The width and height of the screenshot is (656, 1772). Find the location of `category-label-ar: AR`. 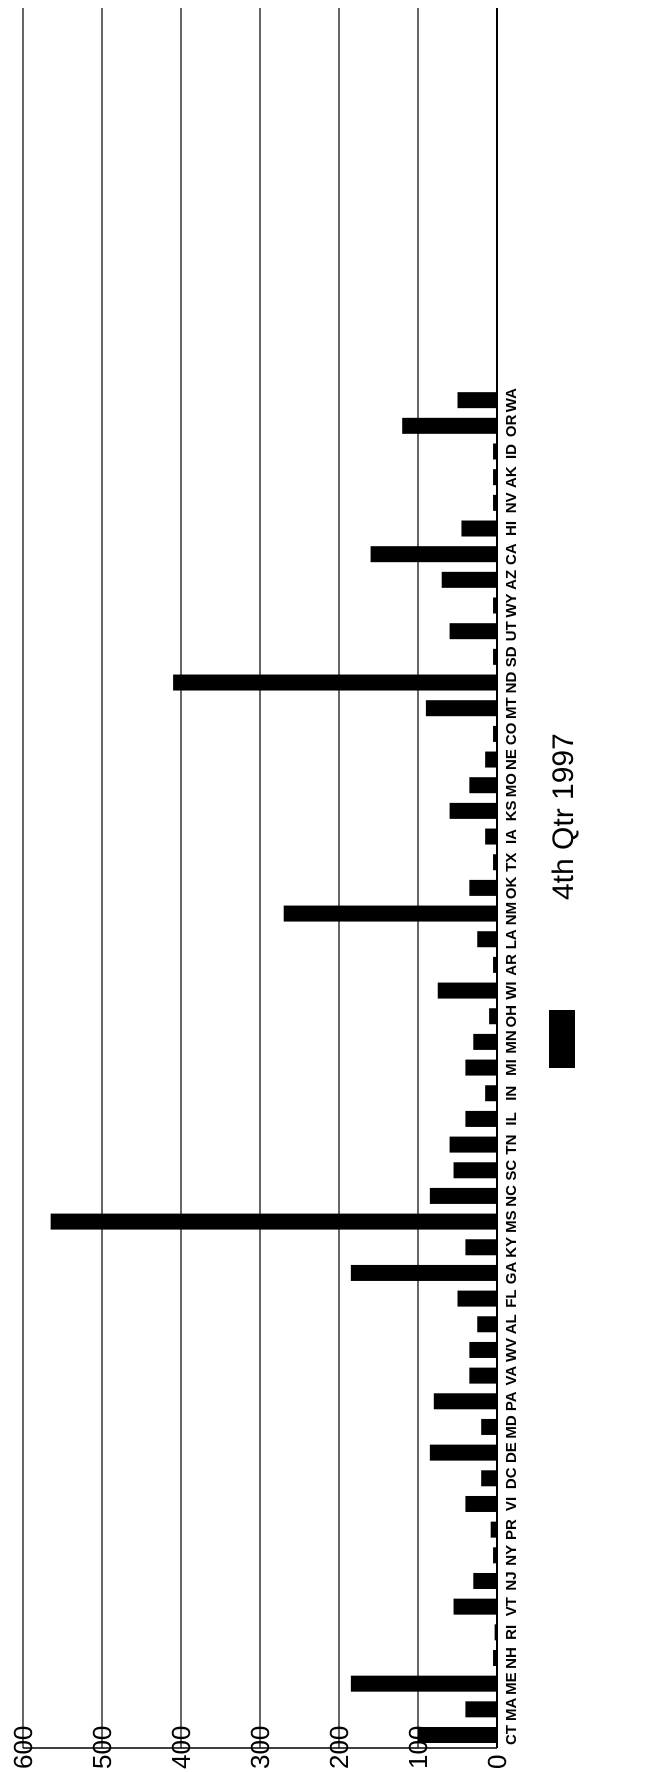

category-label-ar: AR is located at coordinates (511, 965).